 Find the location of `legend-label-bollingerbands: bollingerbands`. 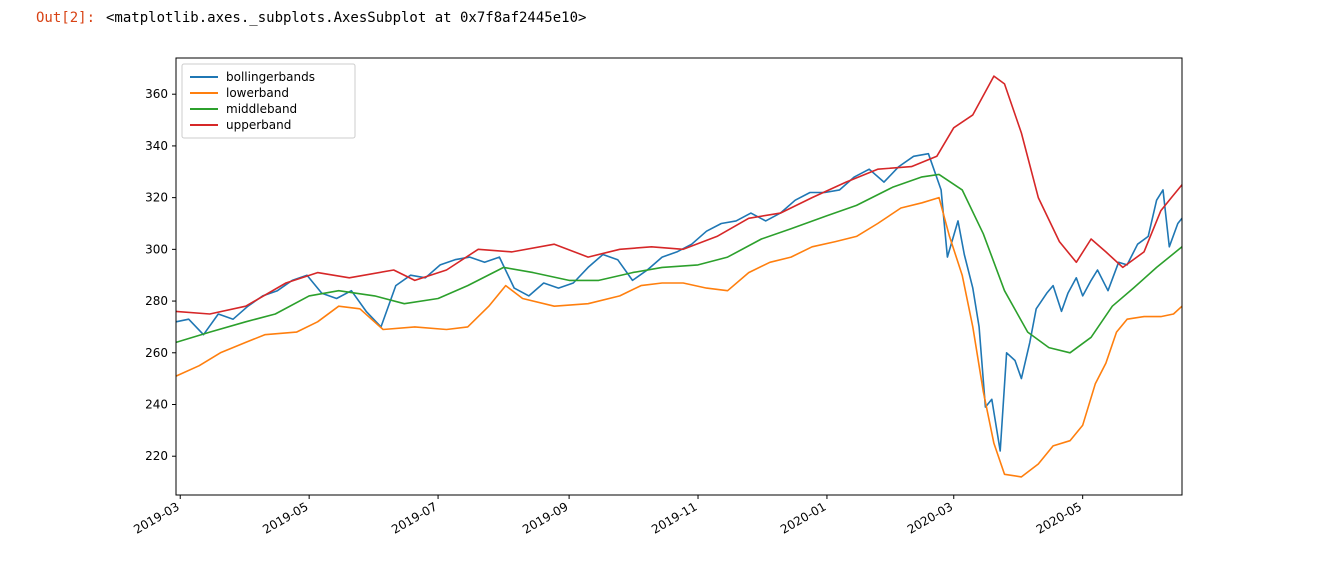

legend-label-bollingerbands: bollingerbands is located at coordinates (270, 77).